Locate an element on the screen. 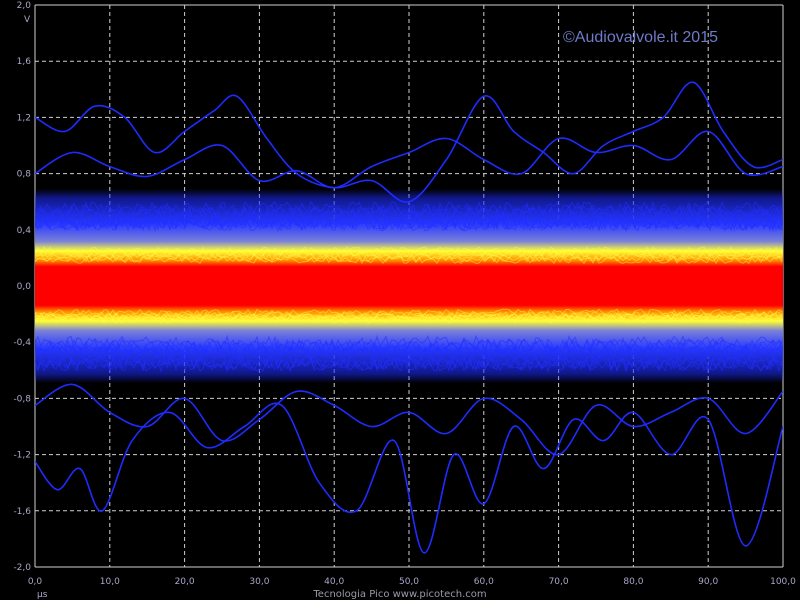  x-tick-label: 90,0 is located at coordinates (708, 582).